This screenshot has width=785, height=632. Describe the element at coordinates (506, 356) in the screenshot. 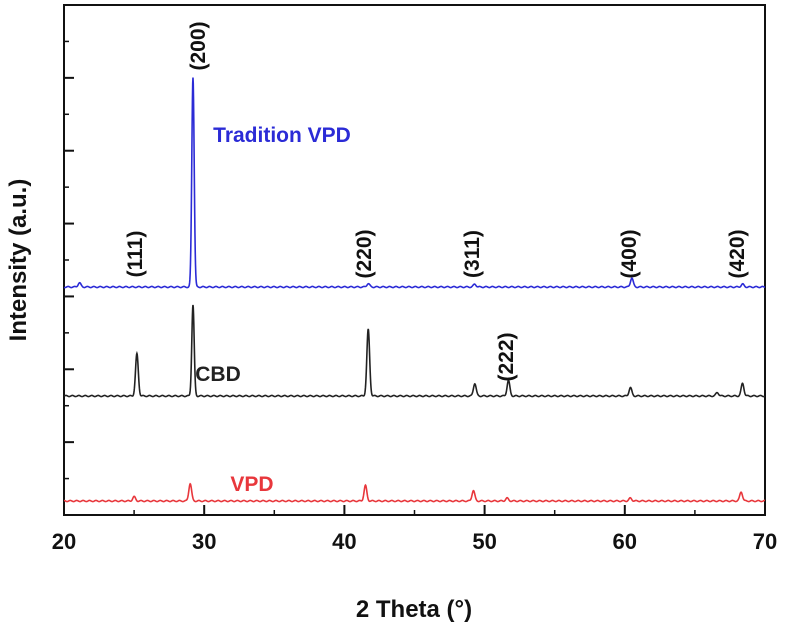

I see `peak-annotation: (222)` at that location.